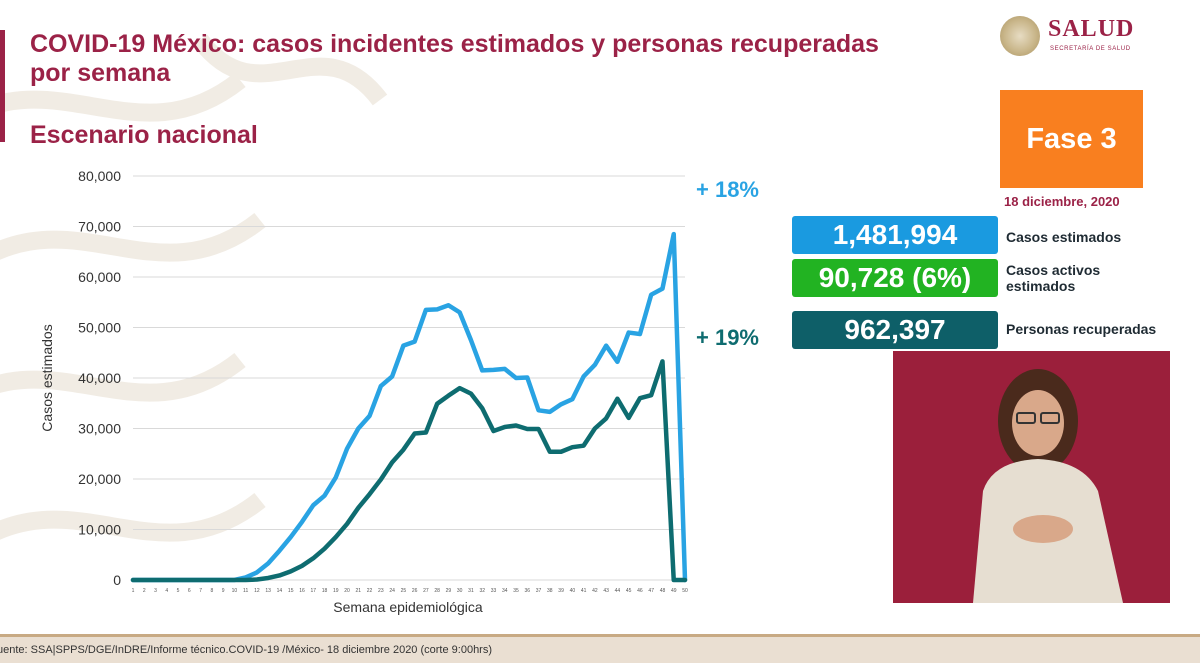  I want to click on x-tick-label: 38, so click(550, 591).